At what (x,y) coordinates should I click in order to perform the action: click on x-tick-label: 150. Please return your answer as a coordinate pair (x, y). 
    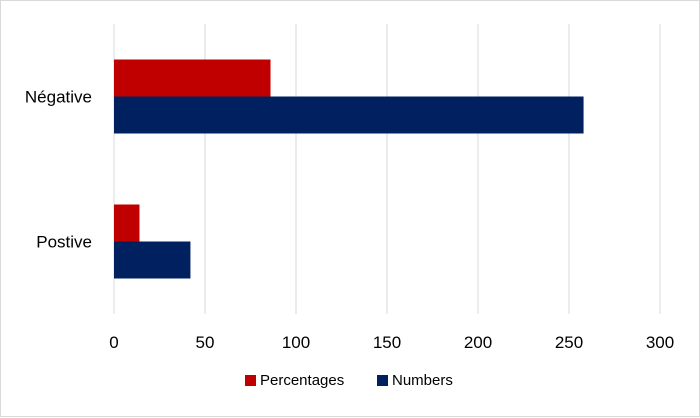
    Looking at the image, I should click on (387, 342).